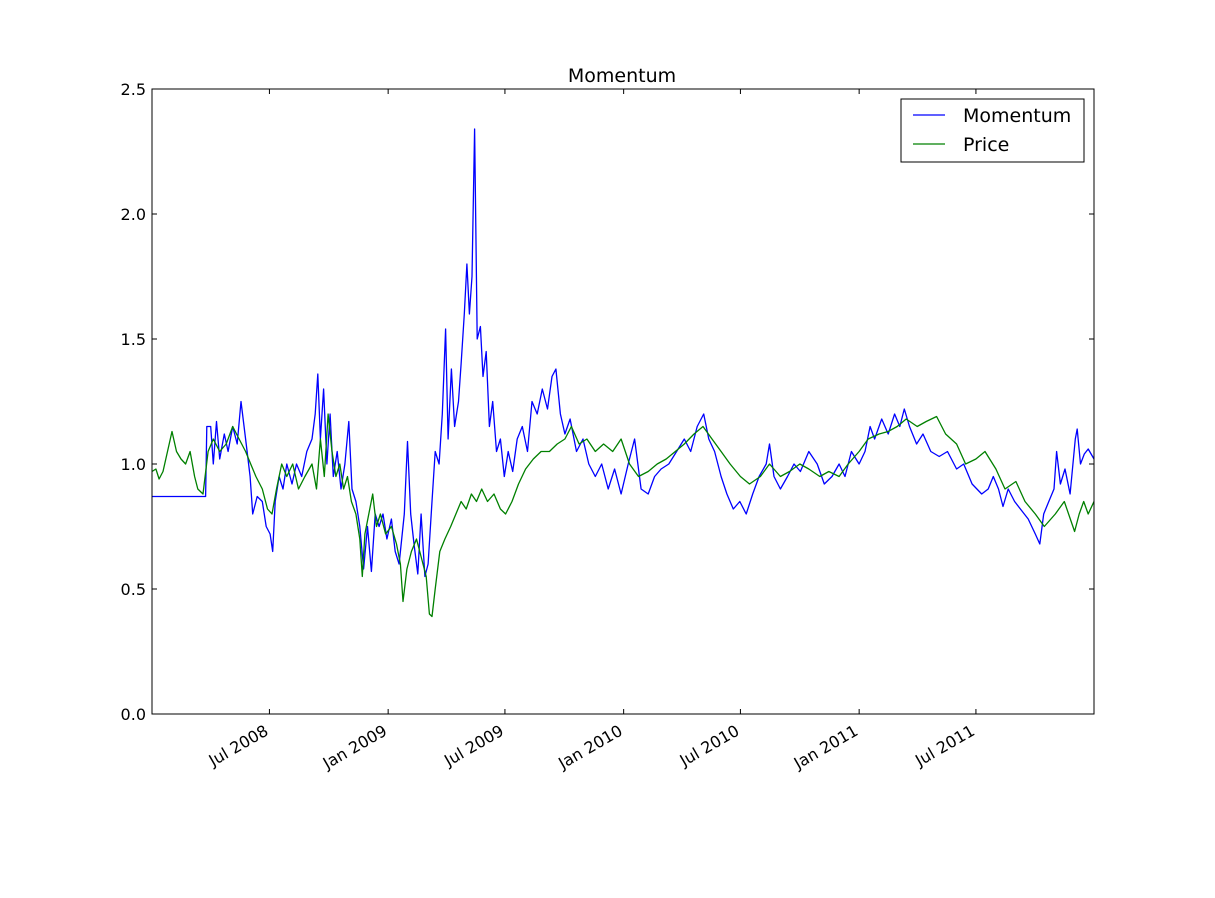 This screenshot has width=1215, height=898. I want to click on legend-frame, so click(992, 130).